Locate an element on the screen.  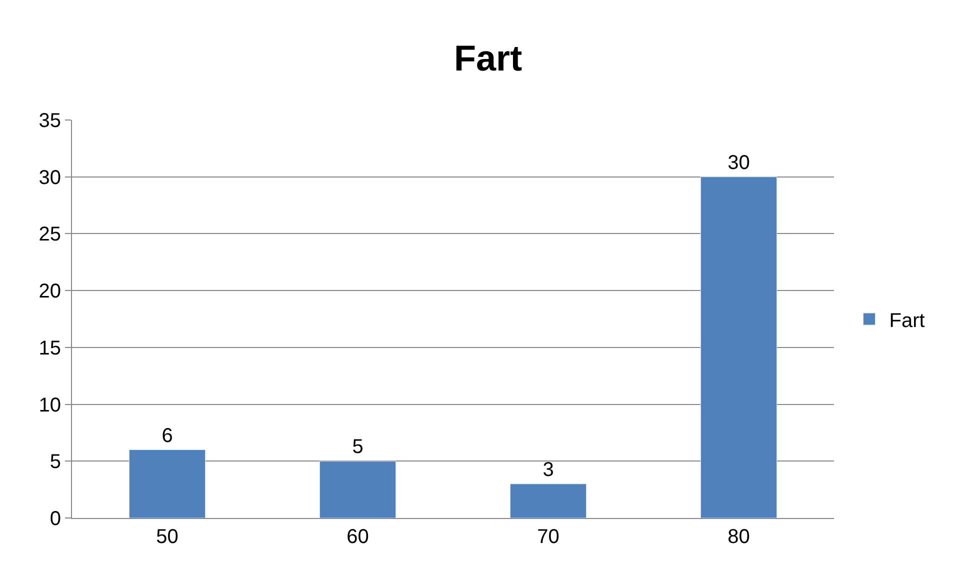
chart-title: Fart is located at coordinates (488, 58).